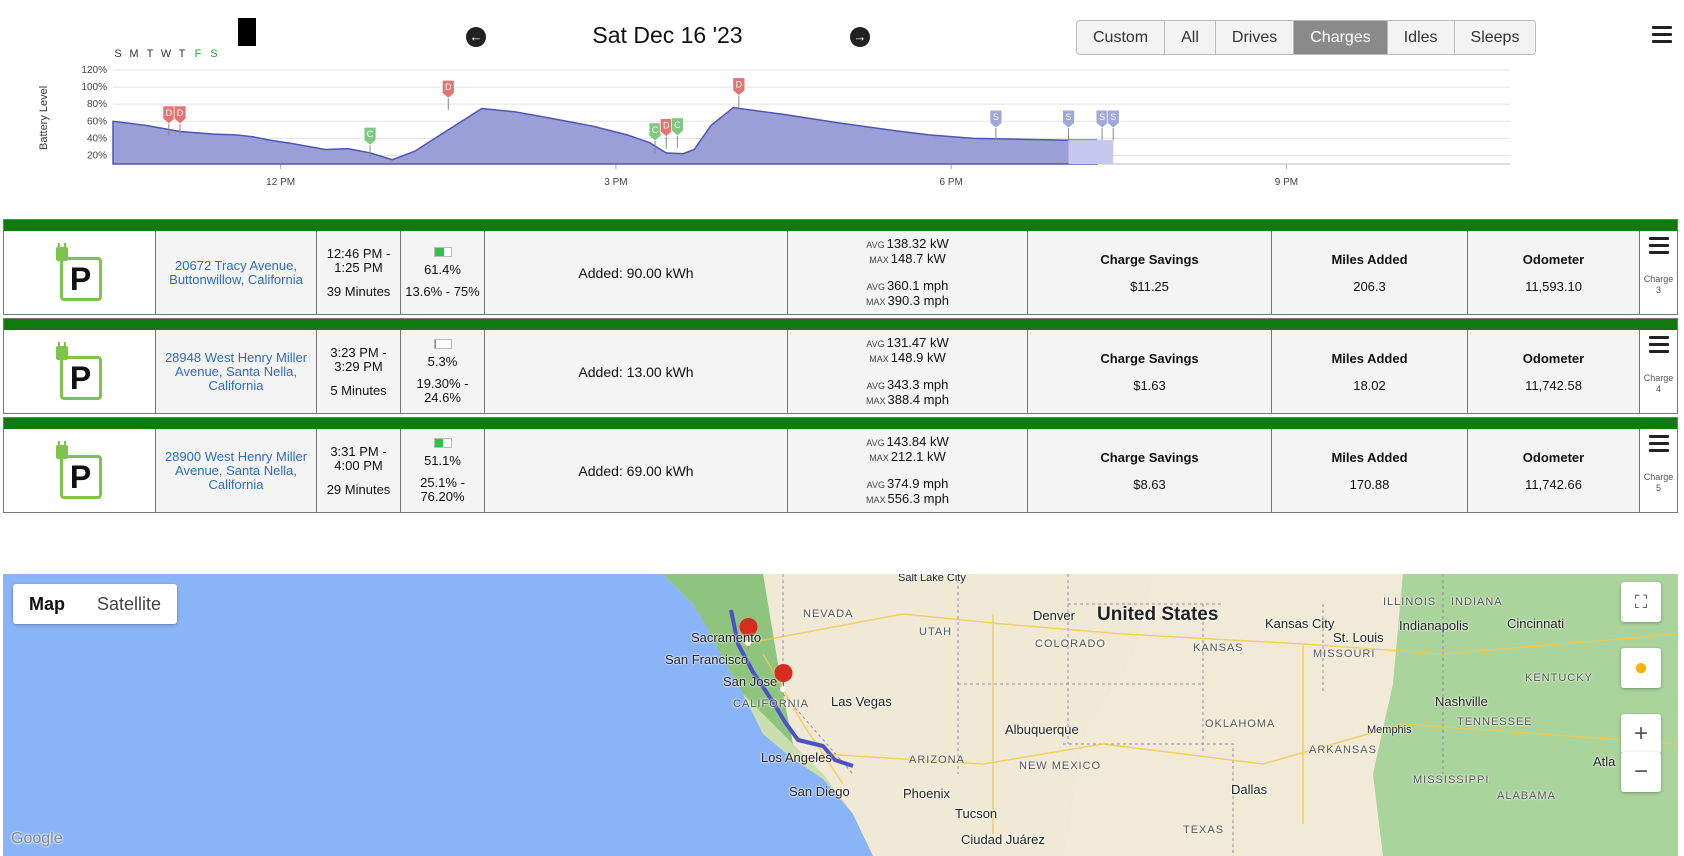  Describe the element at coordinates (1358, 637) in the screenshot. I see `map-city-label: St. Louis` at that location.